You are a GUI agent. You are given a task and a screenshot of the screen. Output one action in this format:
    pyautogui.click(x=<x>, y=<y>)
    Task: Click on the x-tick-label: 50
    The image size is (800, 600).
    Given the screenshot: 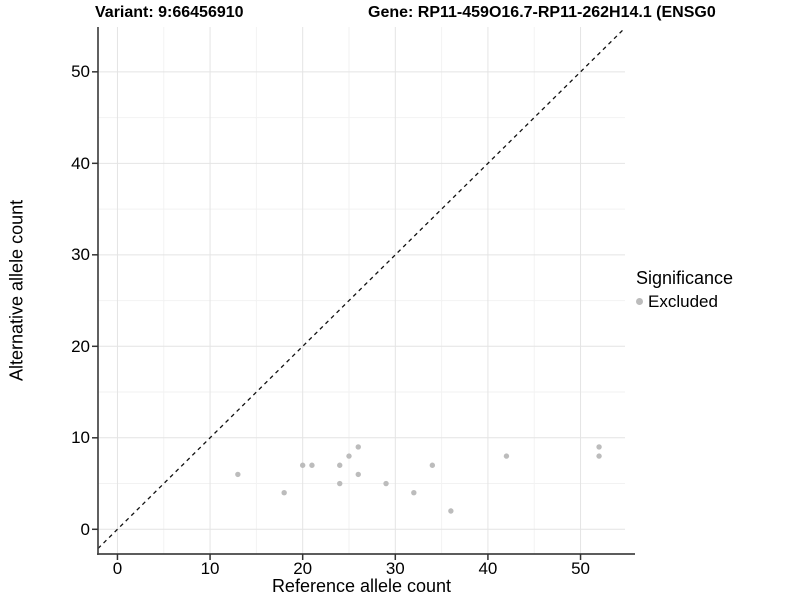 What is the action you would take?
    pyautogui.click(x=580, y=568)
    